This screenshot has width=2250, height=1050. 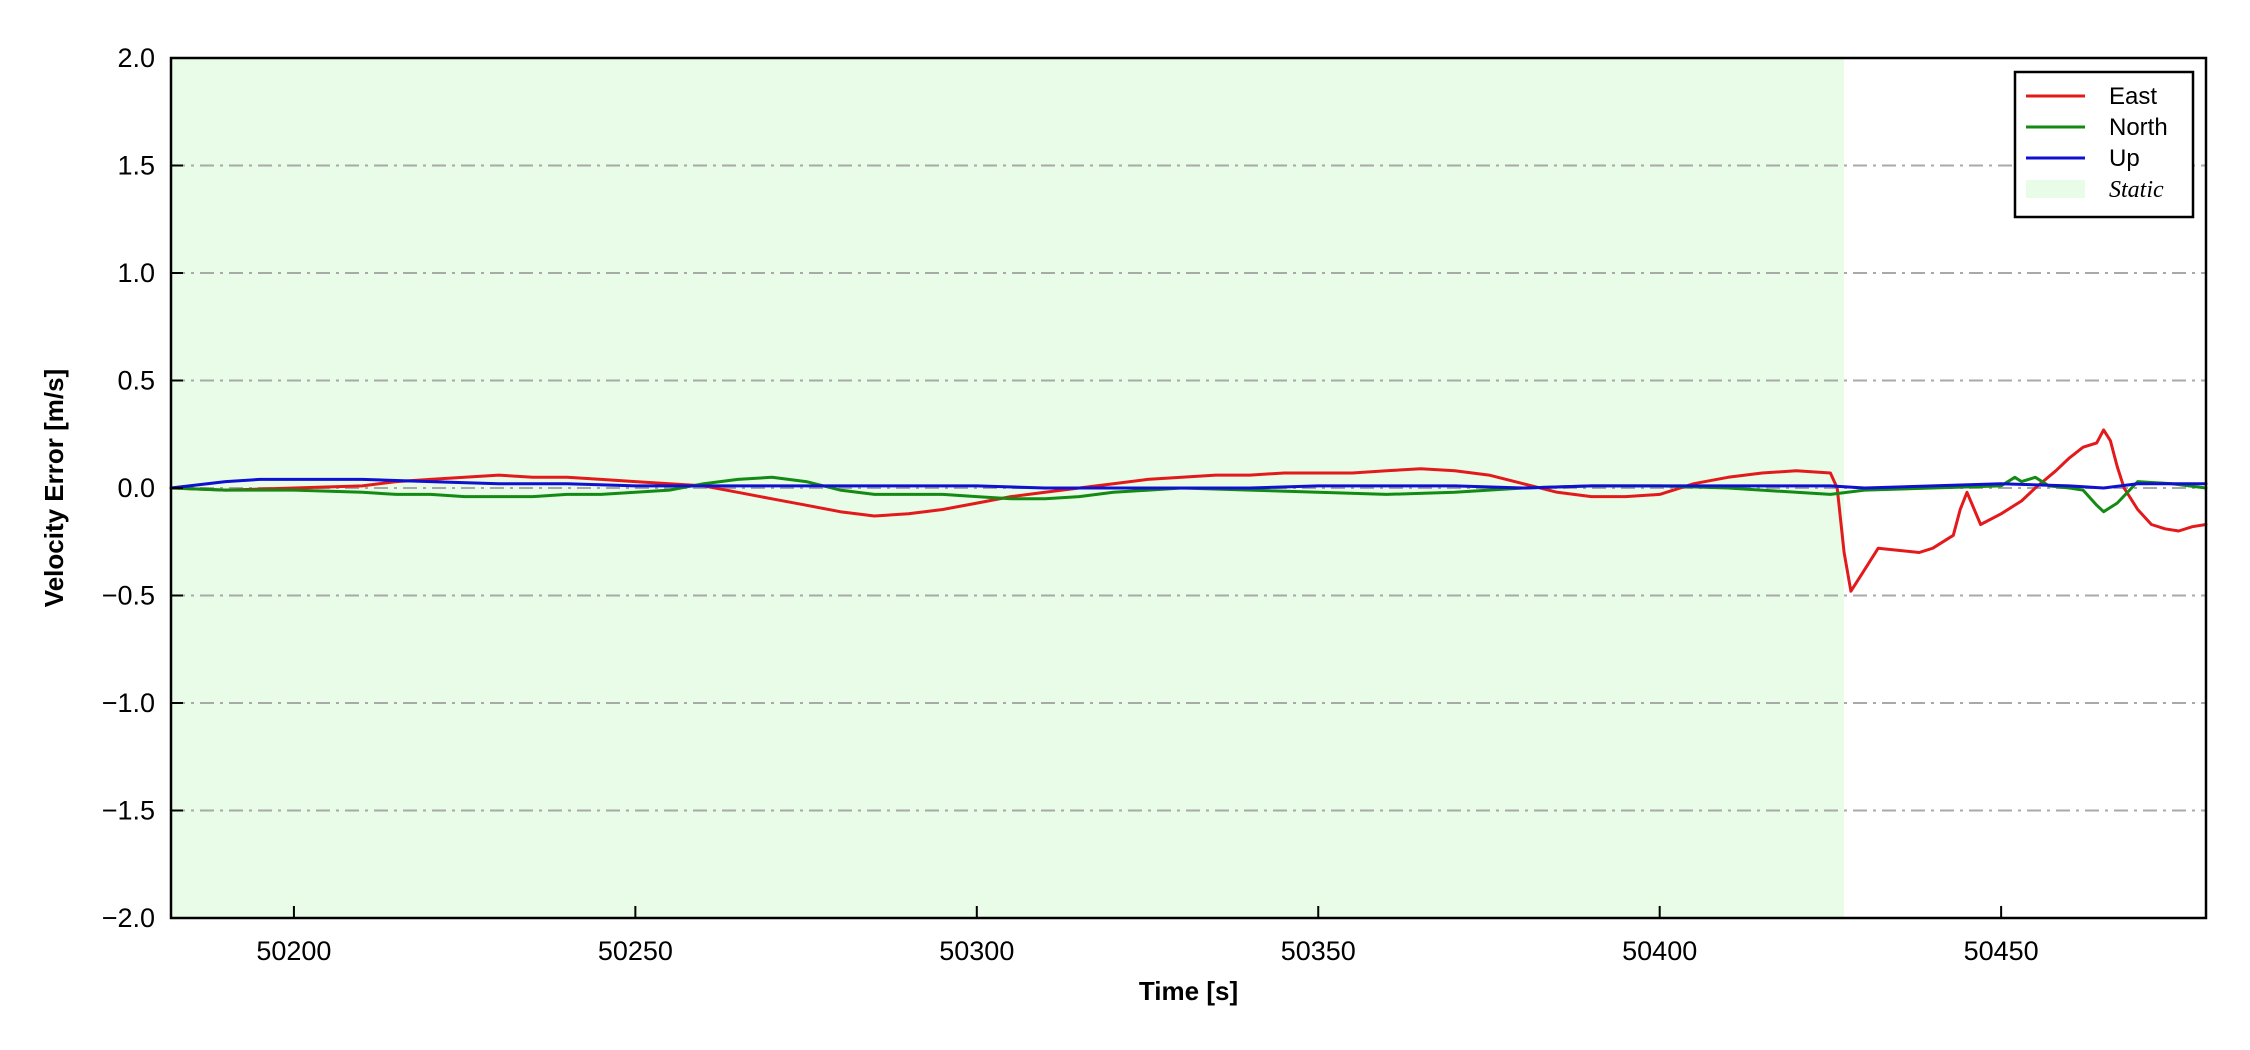 What do you see at coordinates (128, 703) in the screenshot?
I see `y-tick-label: −1.0` at bounding box center [128, 703].